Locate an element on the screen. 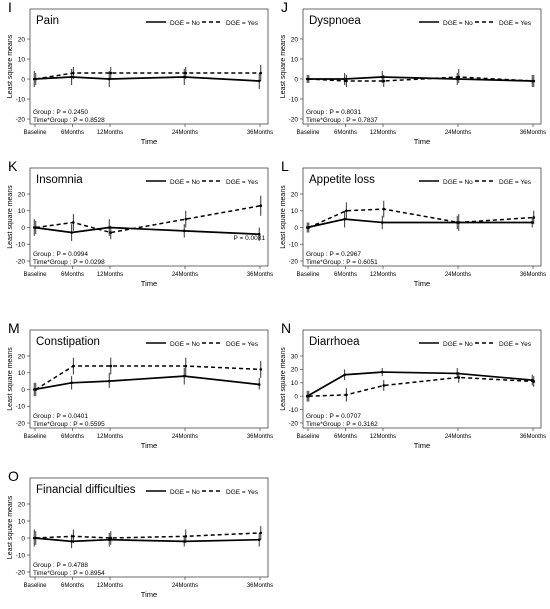  panel-letter: M is located at coordinates (14, 328).